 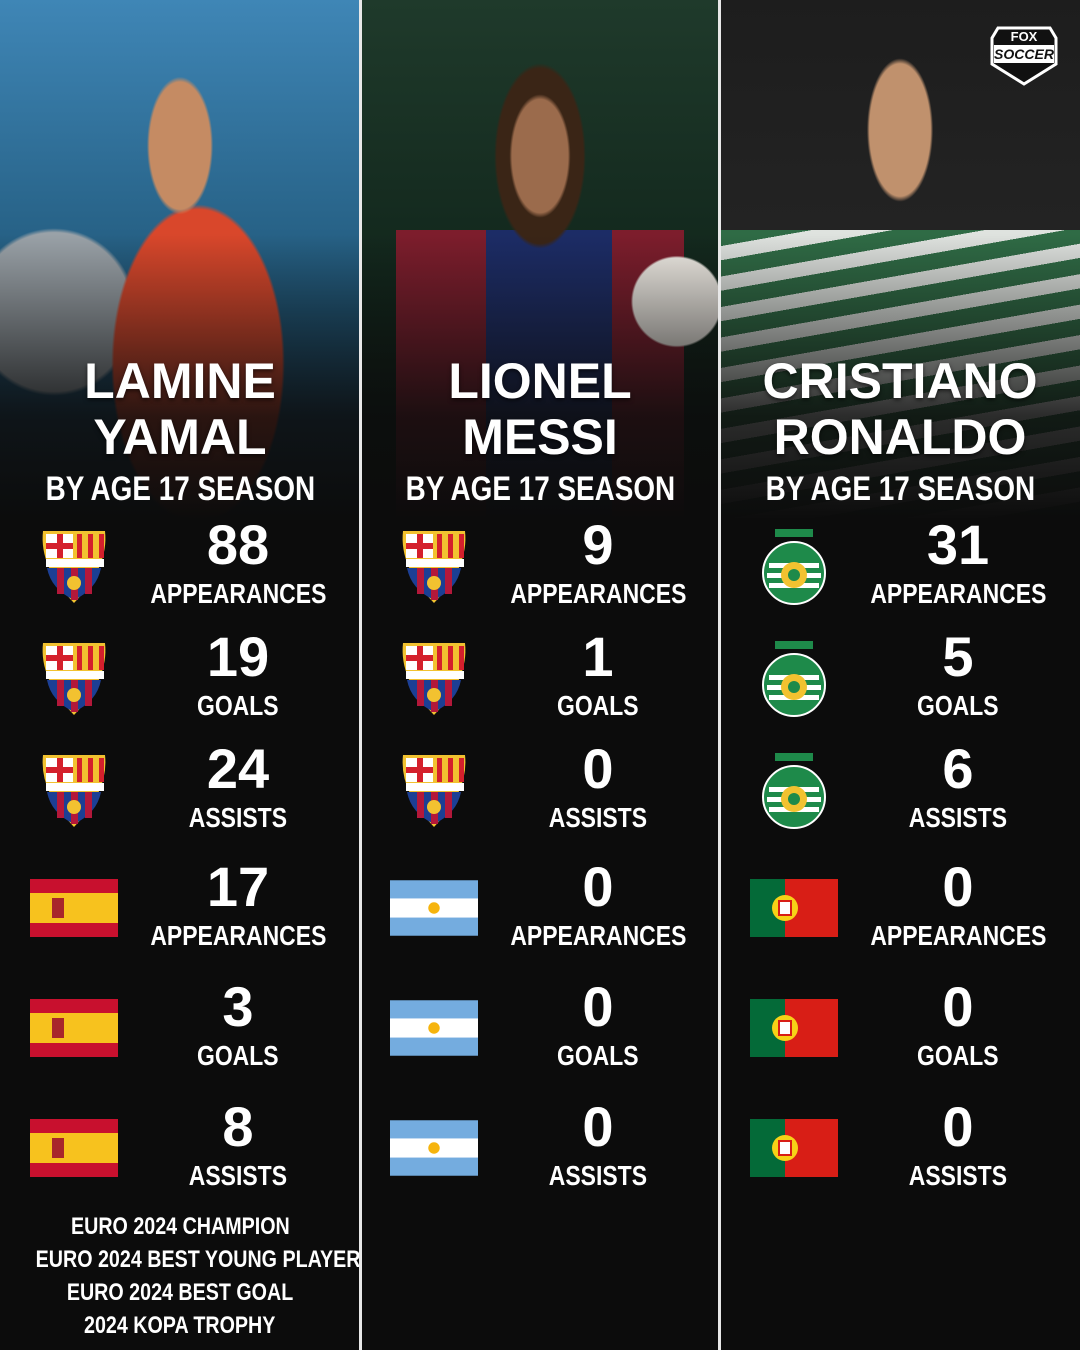 What do you see at coordinates (900, 437) in the screenshot?
I see `player-last-name: RONALDO` at bounding box center [900, 437].